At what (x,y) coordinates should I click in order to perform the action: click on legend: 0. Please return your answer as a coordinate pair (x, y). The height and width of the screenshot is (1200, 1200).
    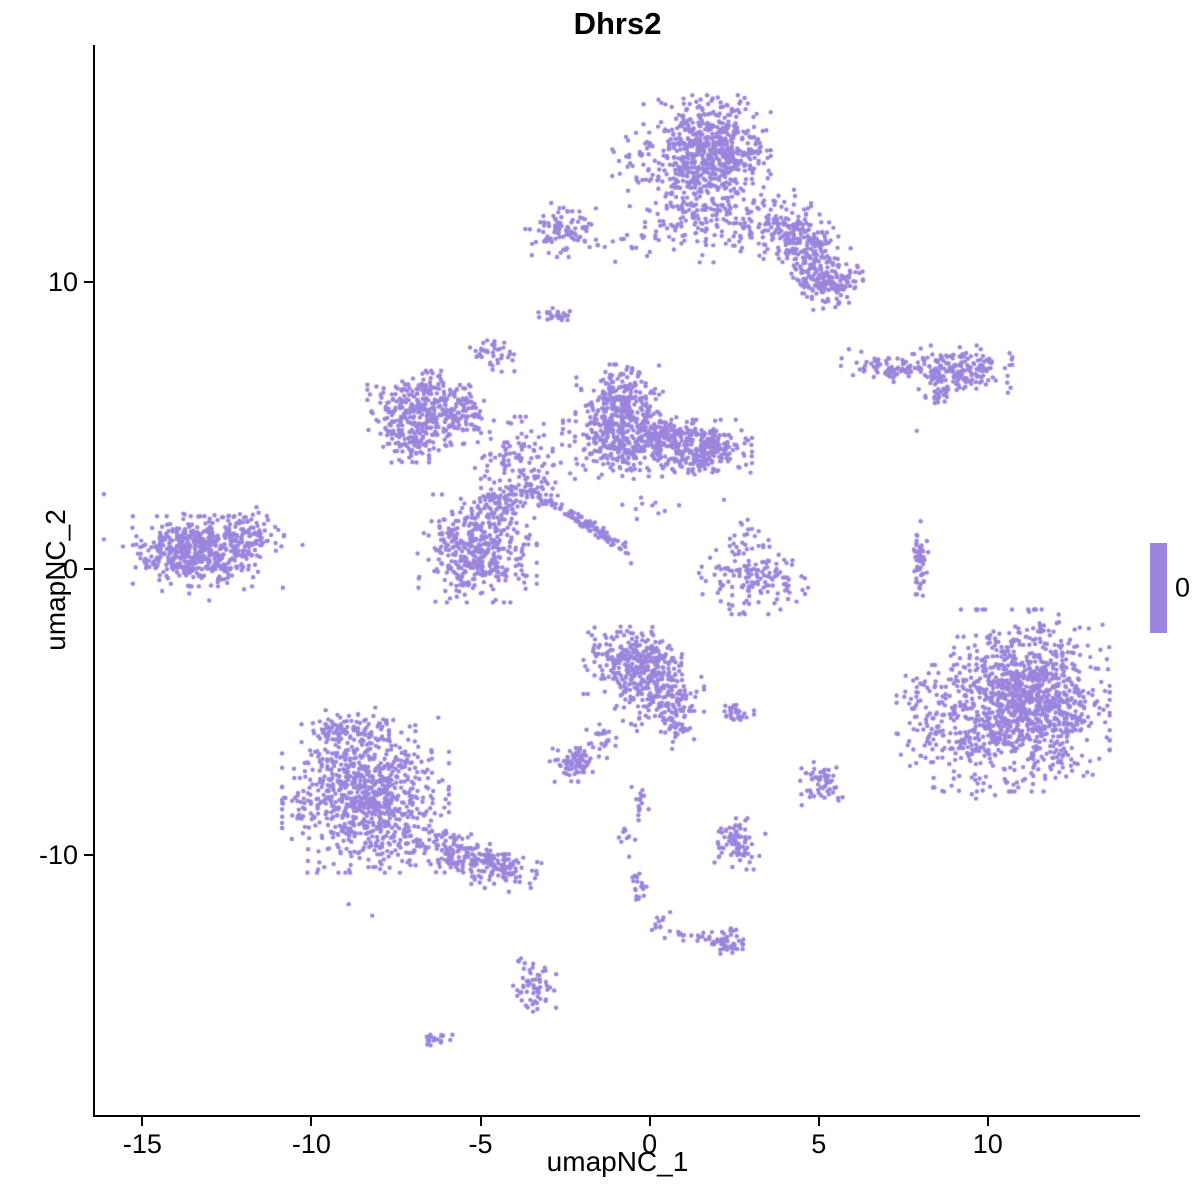
    Looking at the image, I should click on (1175, 588).